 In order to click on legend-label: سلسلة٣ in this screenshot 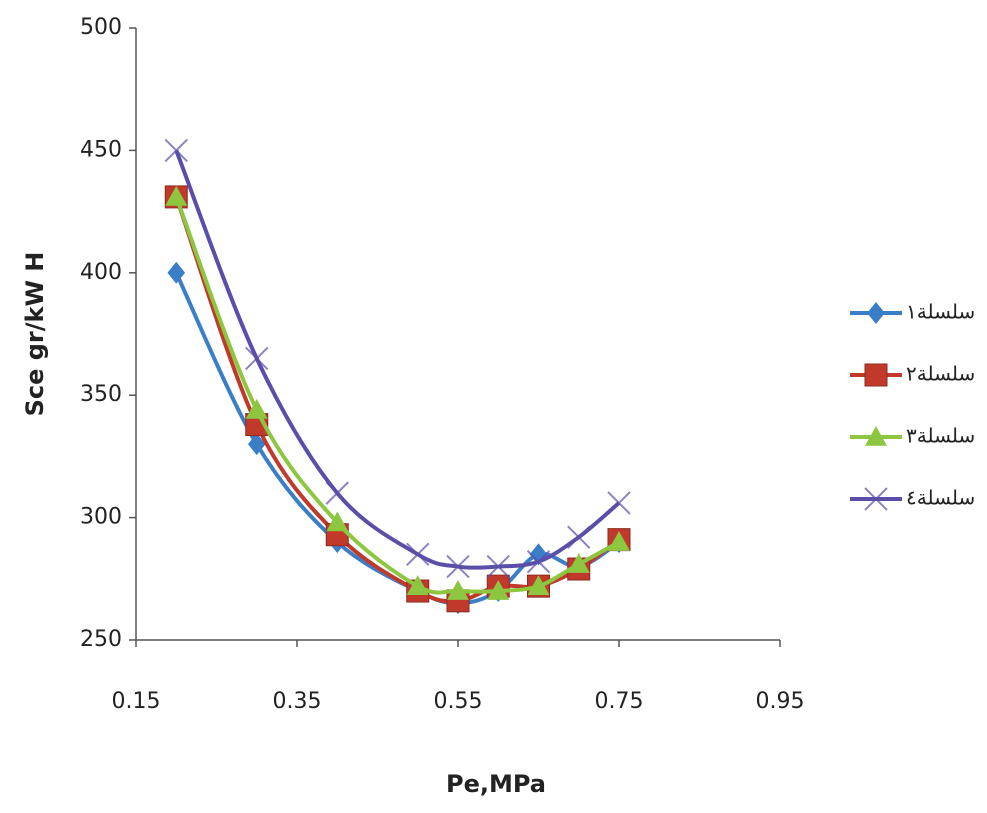, I will do `click(940, 436)`.